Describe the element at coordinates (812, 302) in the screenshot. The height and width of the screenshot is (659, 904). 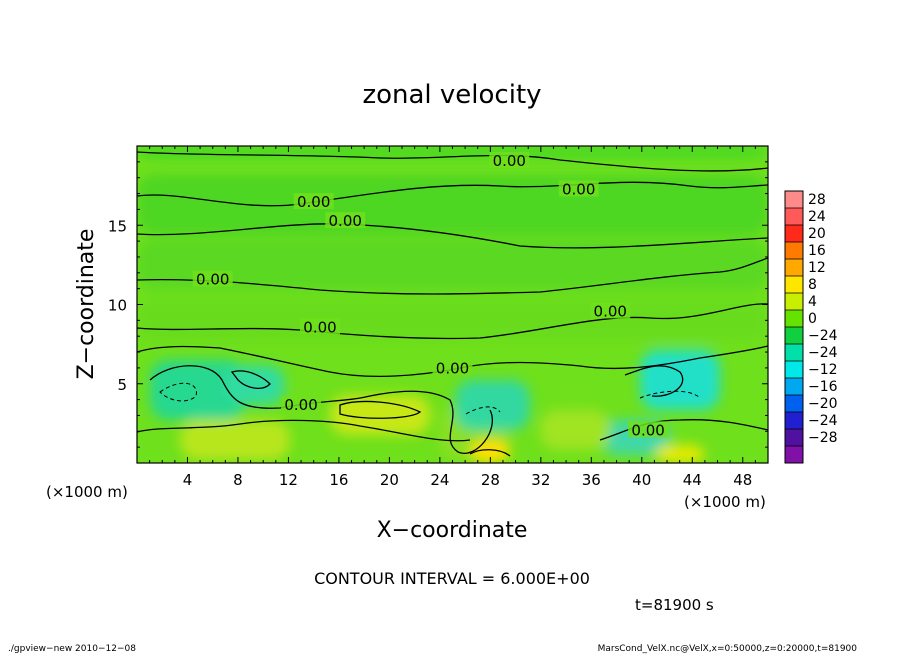
I see `colorbar-label: 4` at that location.